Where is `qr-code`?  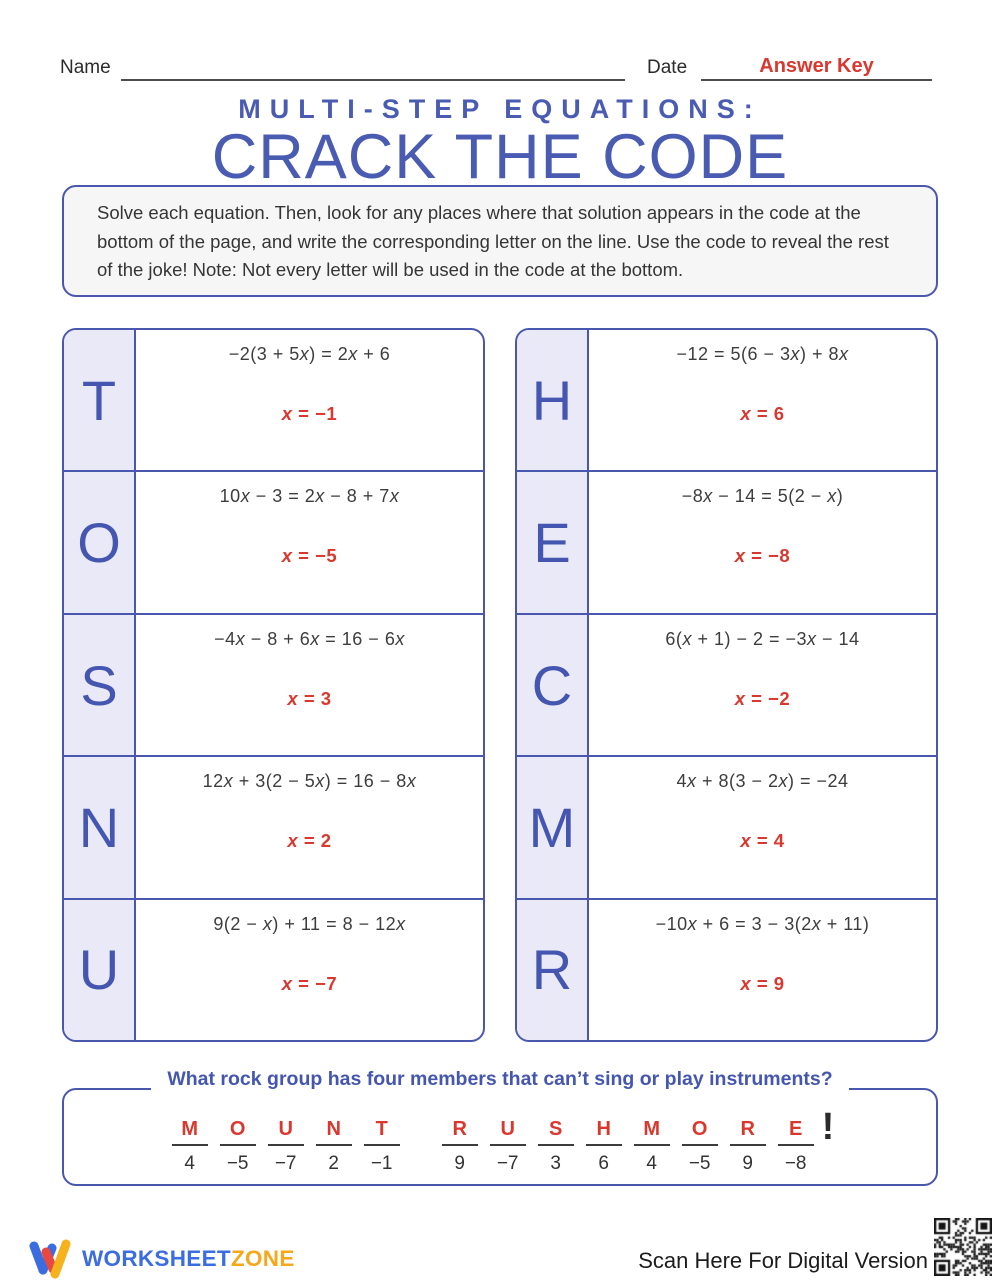 qr-code is located at coordinates (963, 1247).